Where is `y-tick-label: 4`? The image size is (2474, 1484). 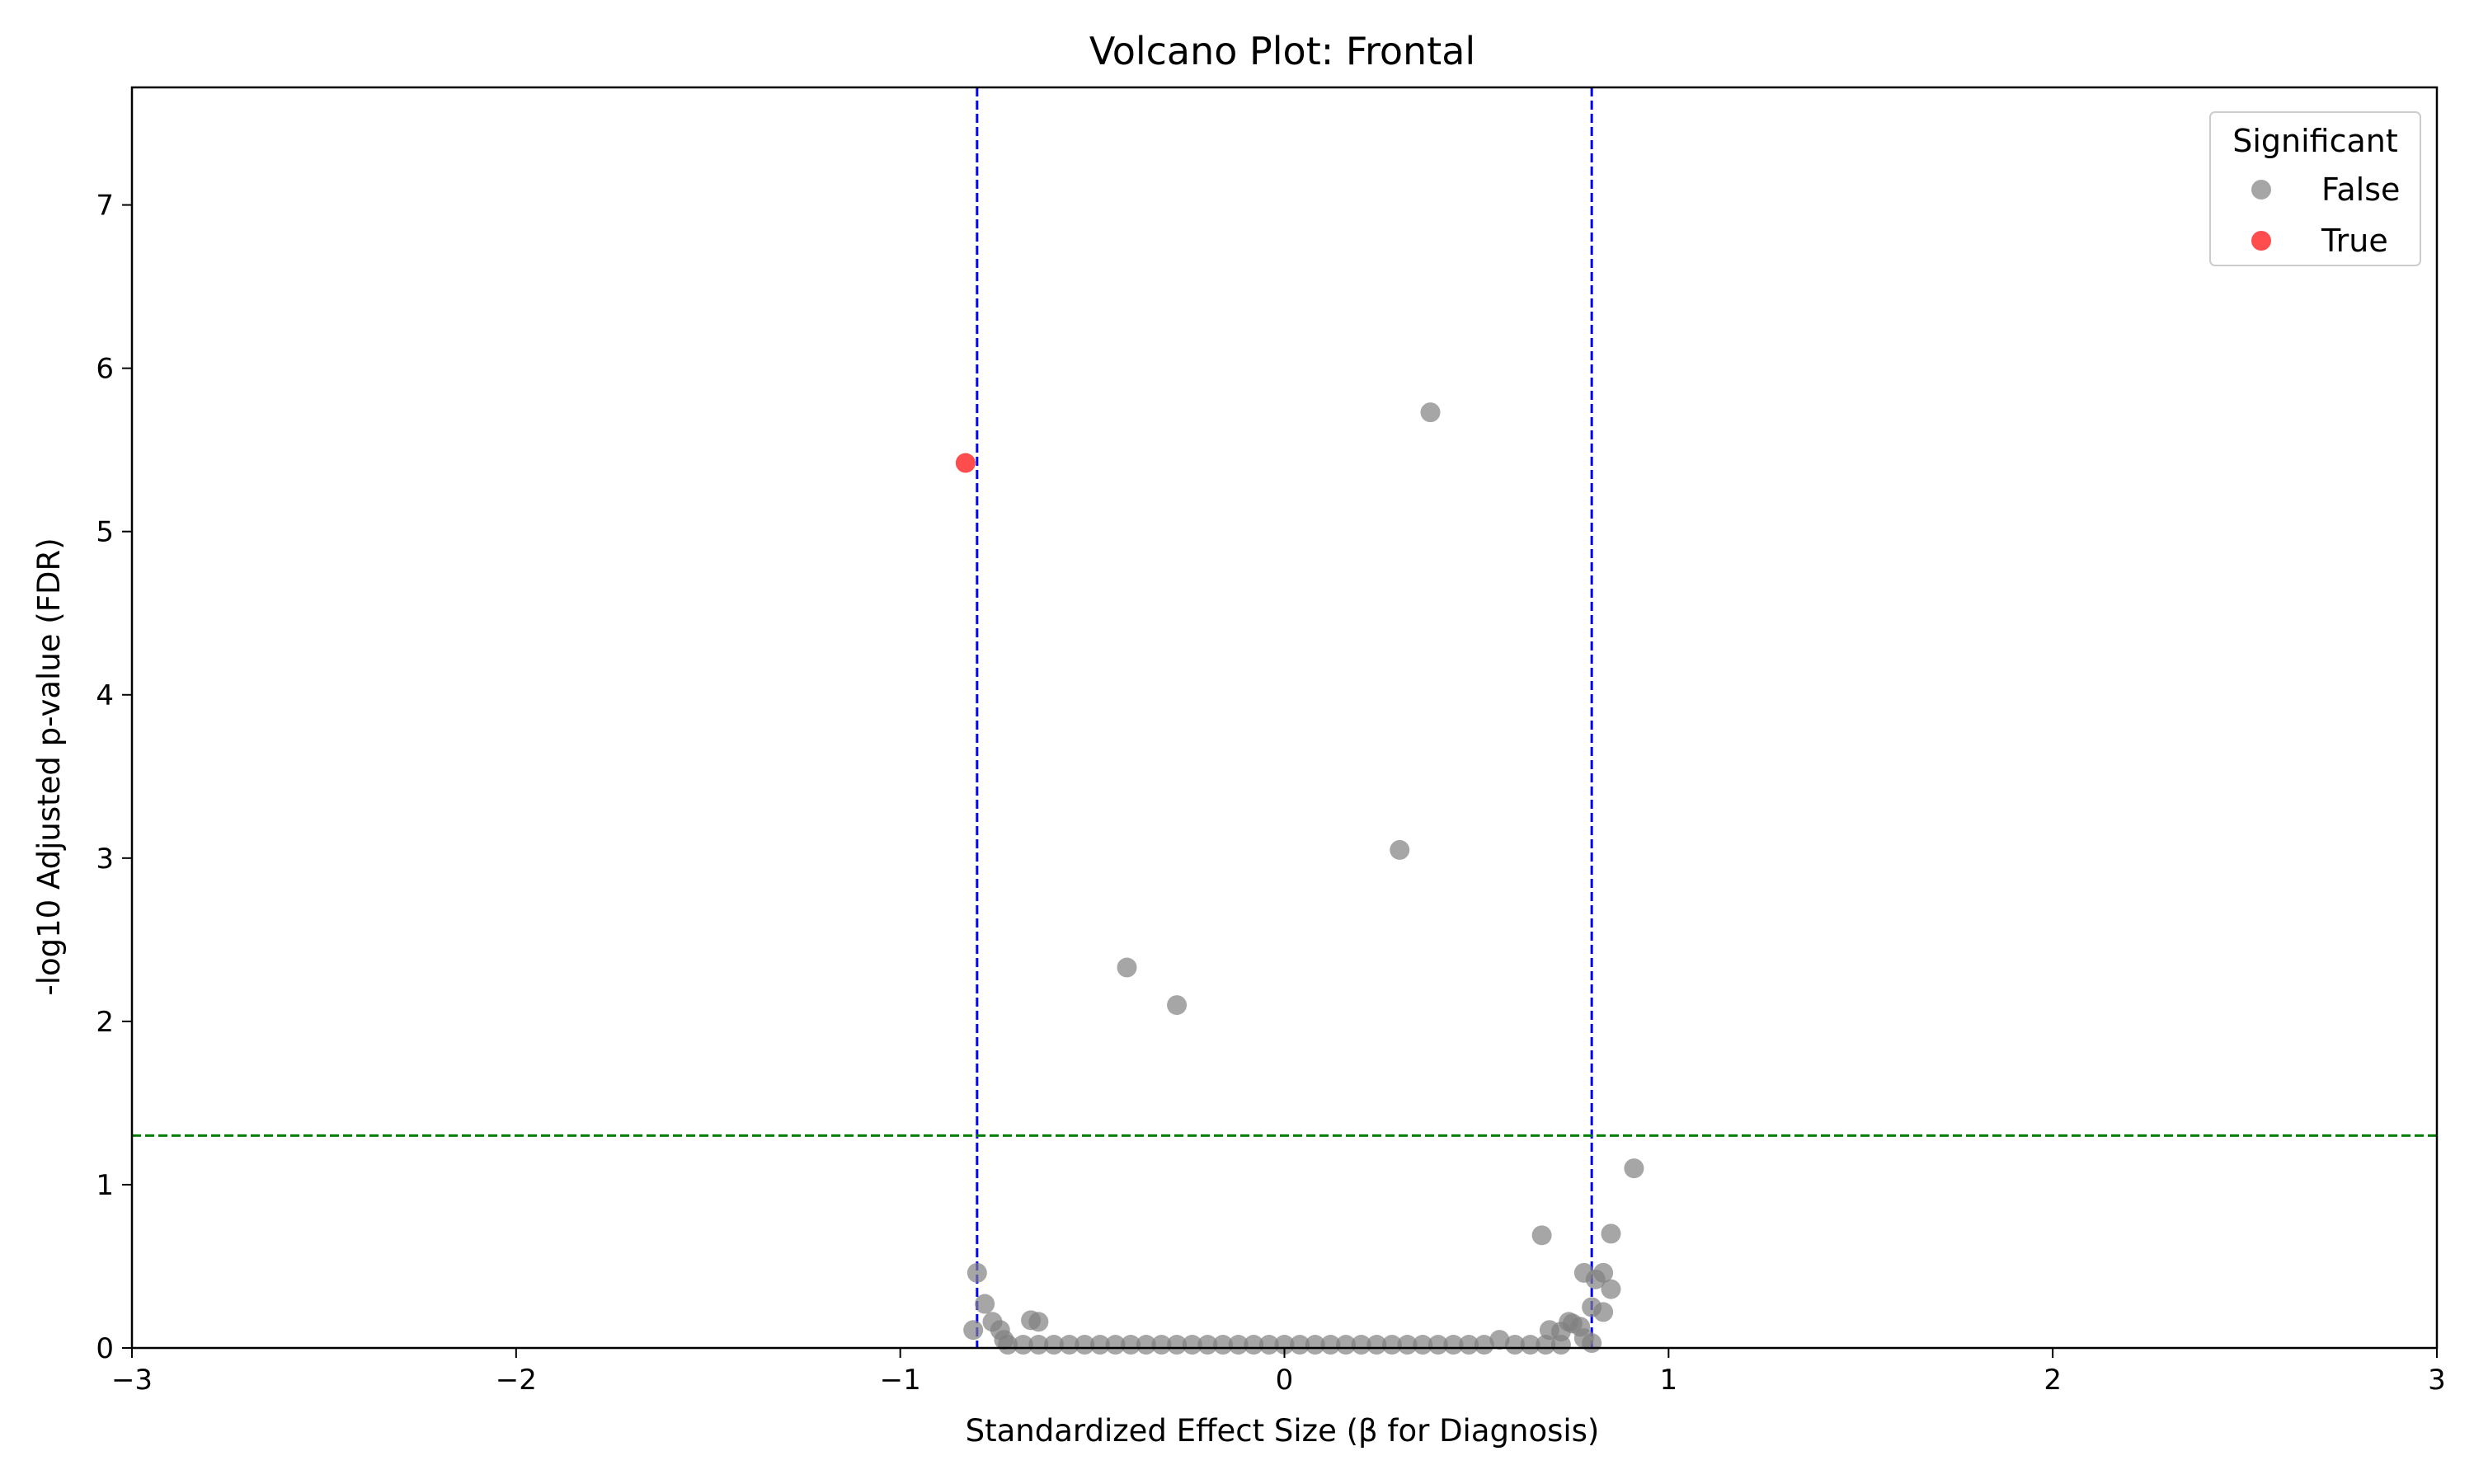
y-tick-label: 4 is located at coordinates (105, 695).